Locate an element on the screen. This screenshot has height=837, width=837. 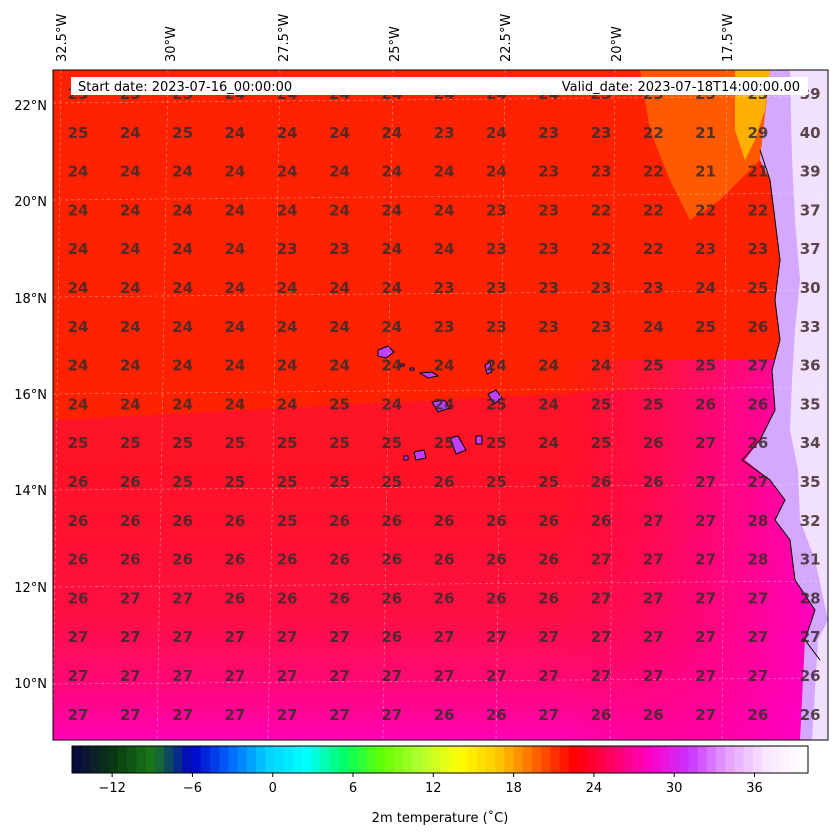
colorbar-tick-label: 18 is located at coordinates (513, 788).